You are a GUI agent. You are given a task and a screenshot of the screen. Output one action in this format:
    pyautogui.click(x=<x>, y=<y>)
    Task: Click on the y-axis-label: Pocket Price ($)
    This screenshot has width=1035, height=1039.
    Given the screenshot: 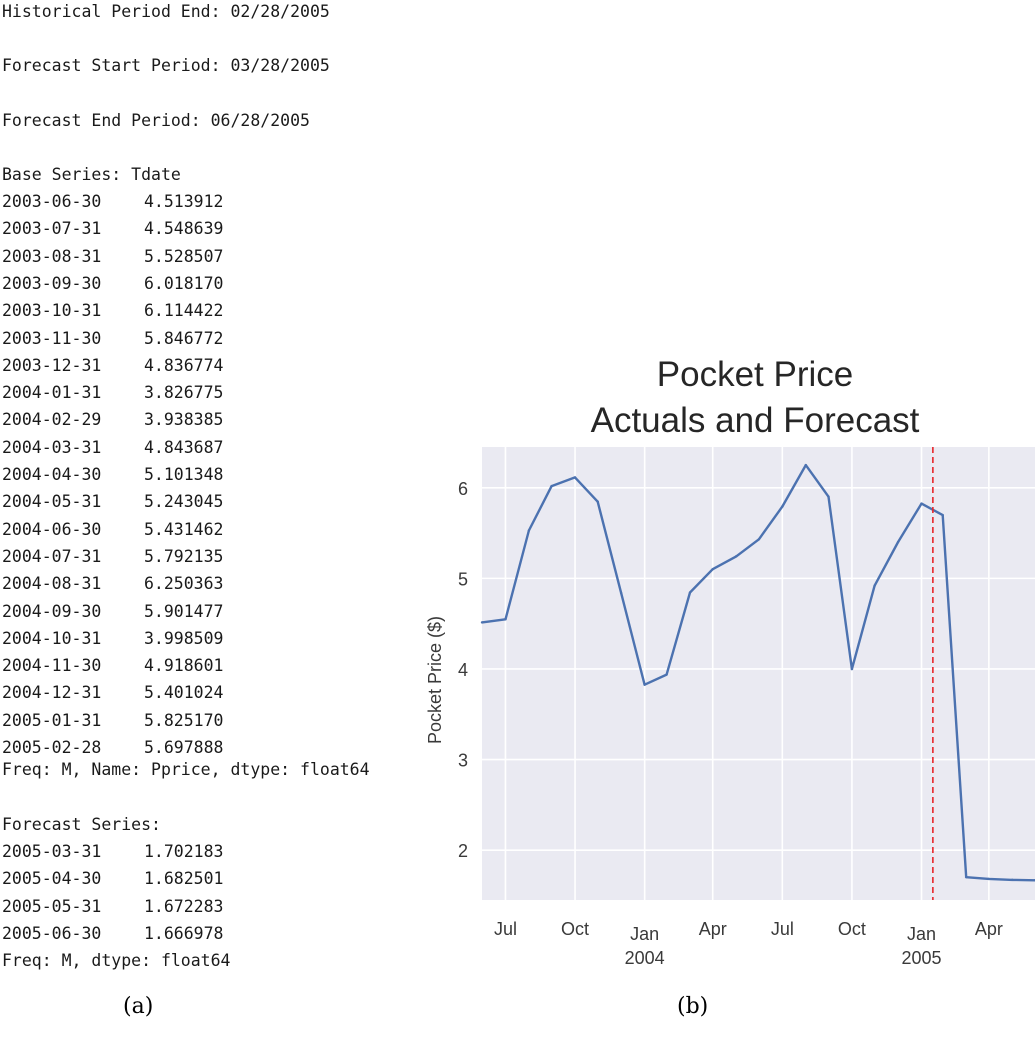 What is the action you would take?
    pyautogui.click(x=435, y=680)
    